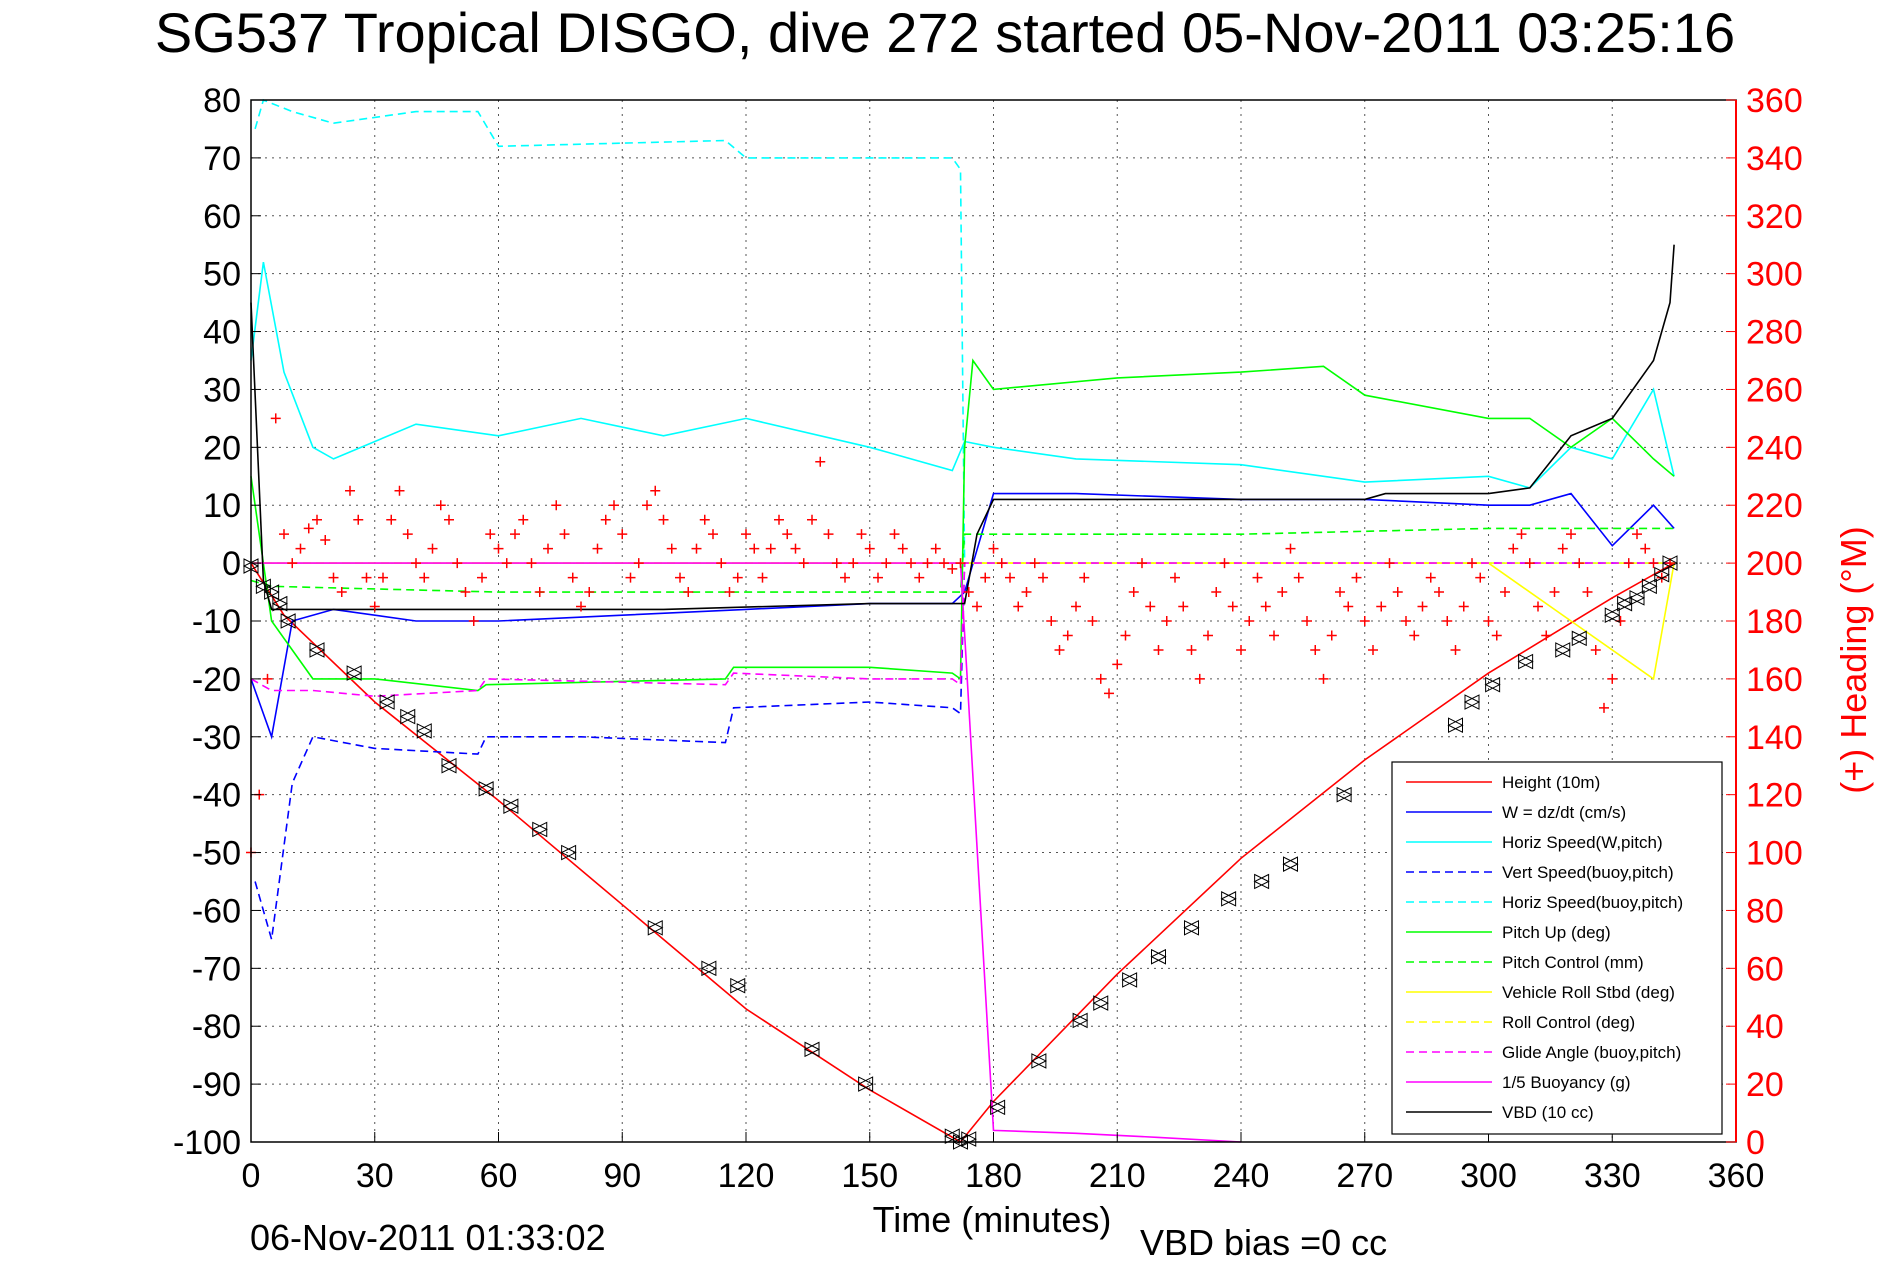  What do you see at coordinates (222, 506) in the screenshot?
I see `y-tick-label: 10` at bounding box center [222, 506].